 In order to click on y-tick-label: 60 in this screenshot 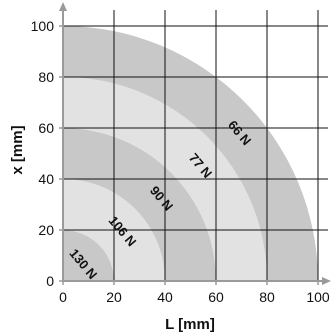, I will do `click(46, 128)`.